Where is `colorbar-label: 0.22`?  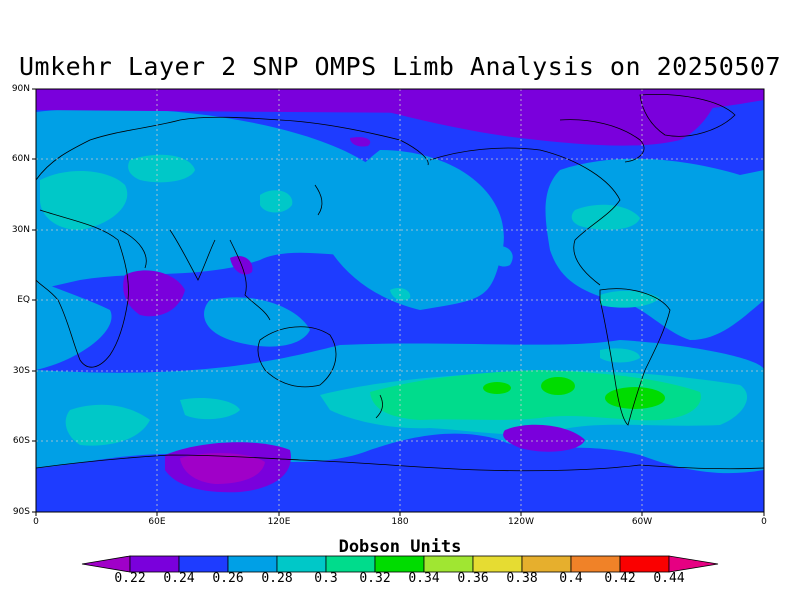
colorbar-label: 0.22 is located at coordinates (130, 578).